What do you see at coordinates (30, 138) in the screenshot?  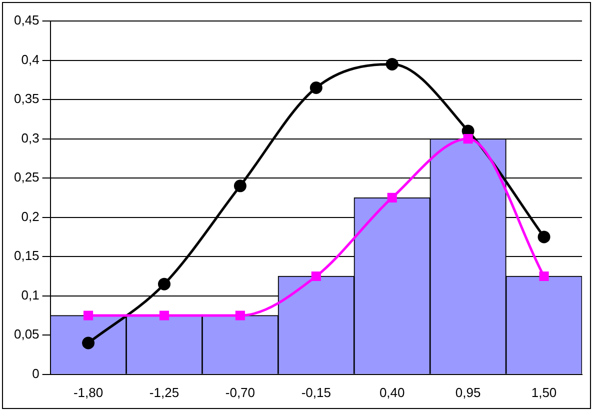 I see `y-tick-label: 0,3` at bounding box center [30, 138].